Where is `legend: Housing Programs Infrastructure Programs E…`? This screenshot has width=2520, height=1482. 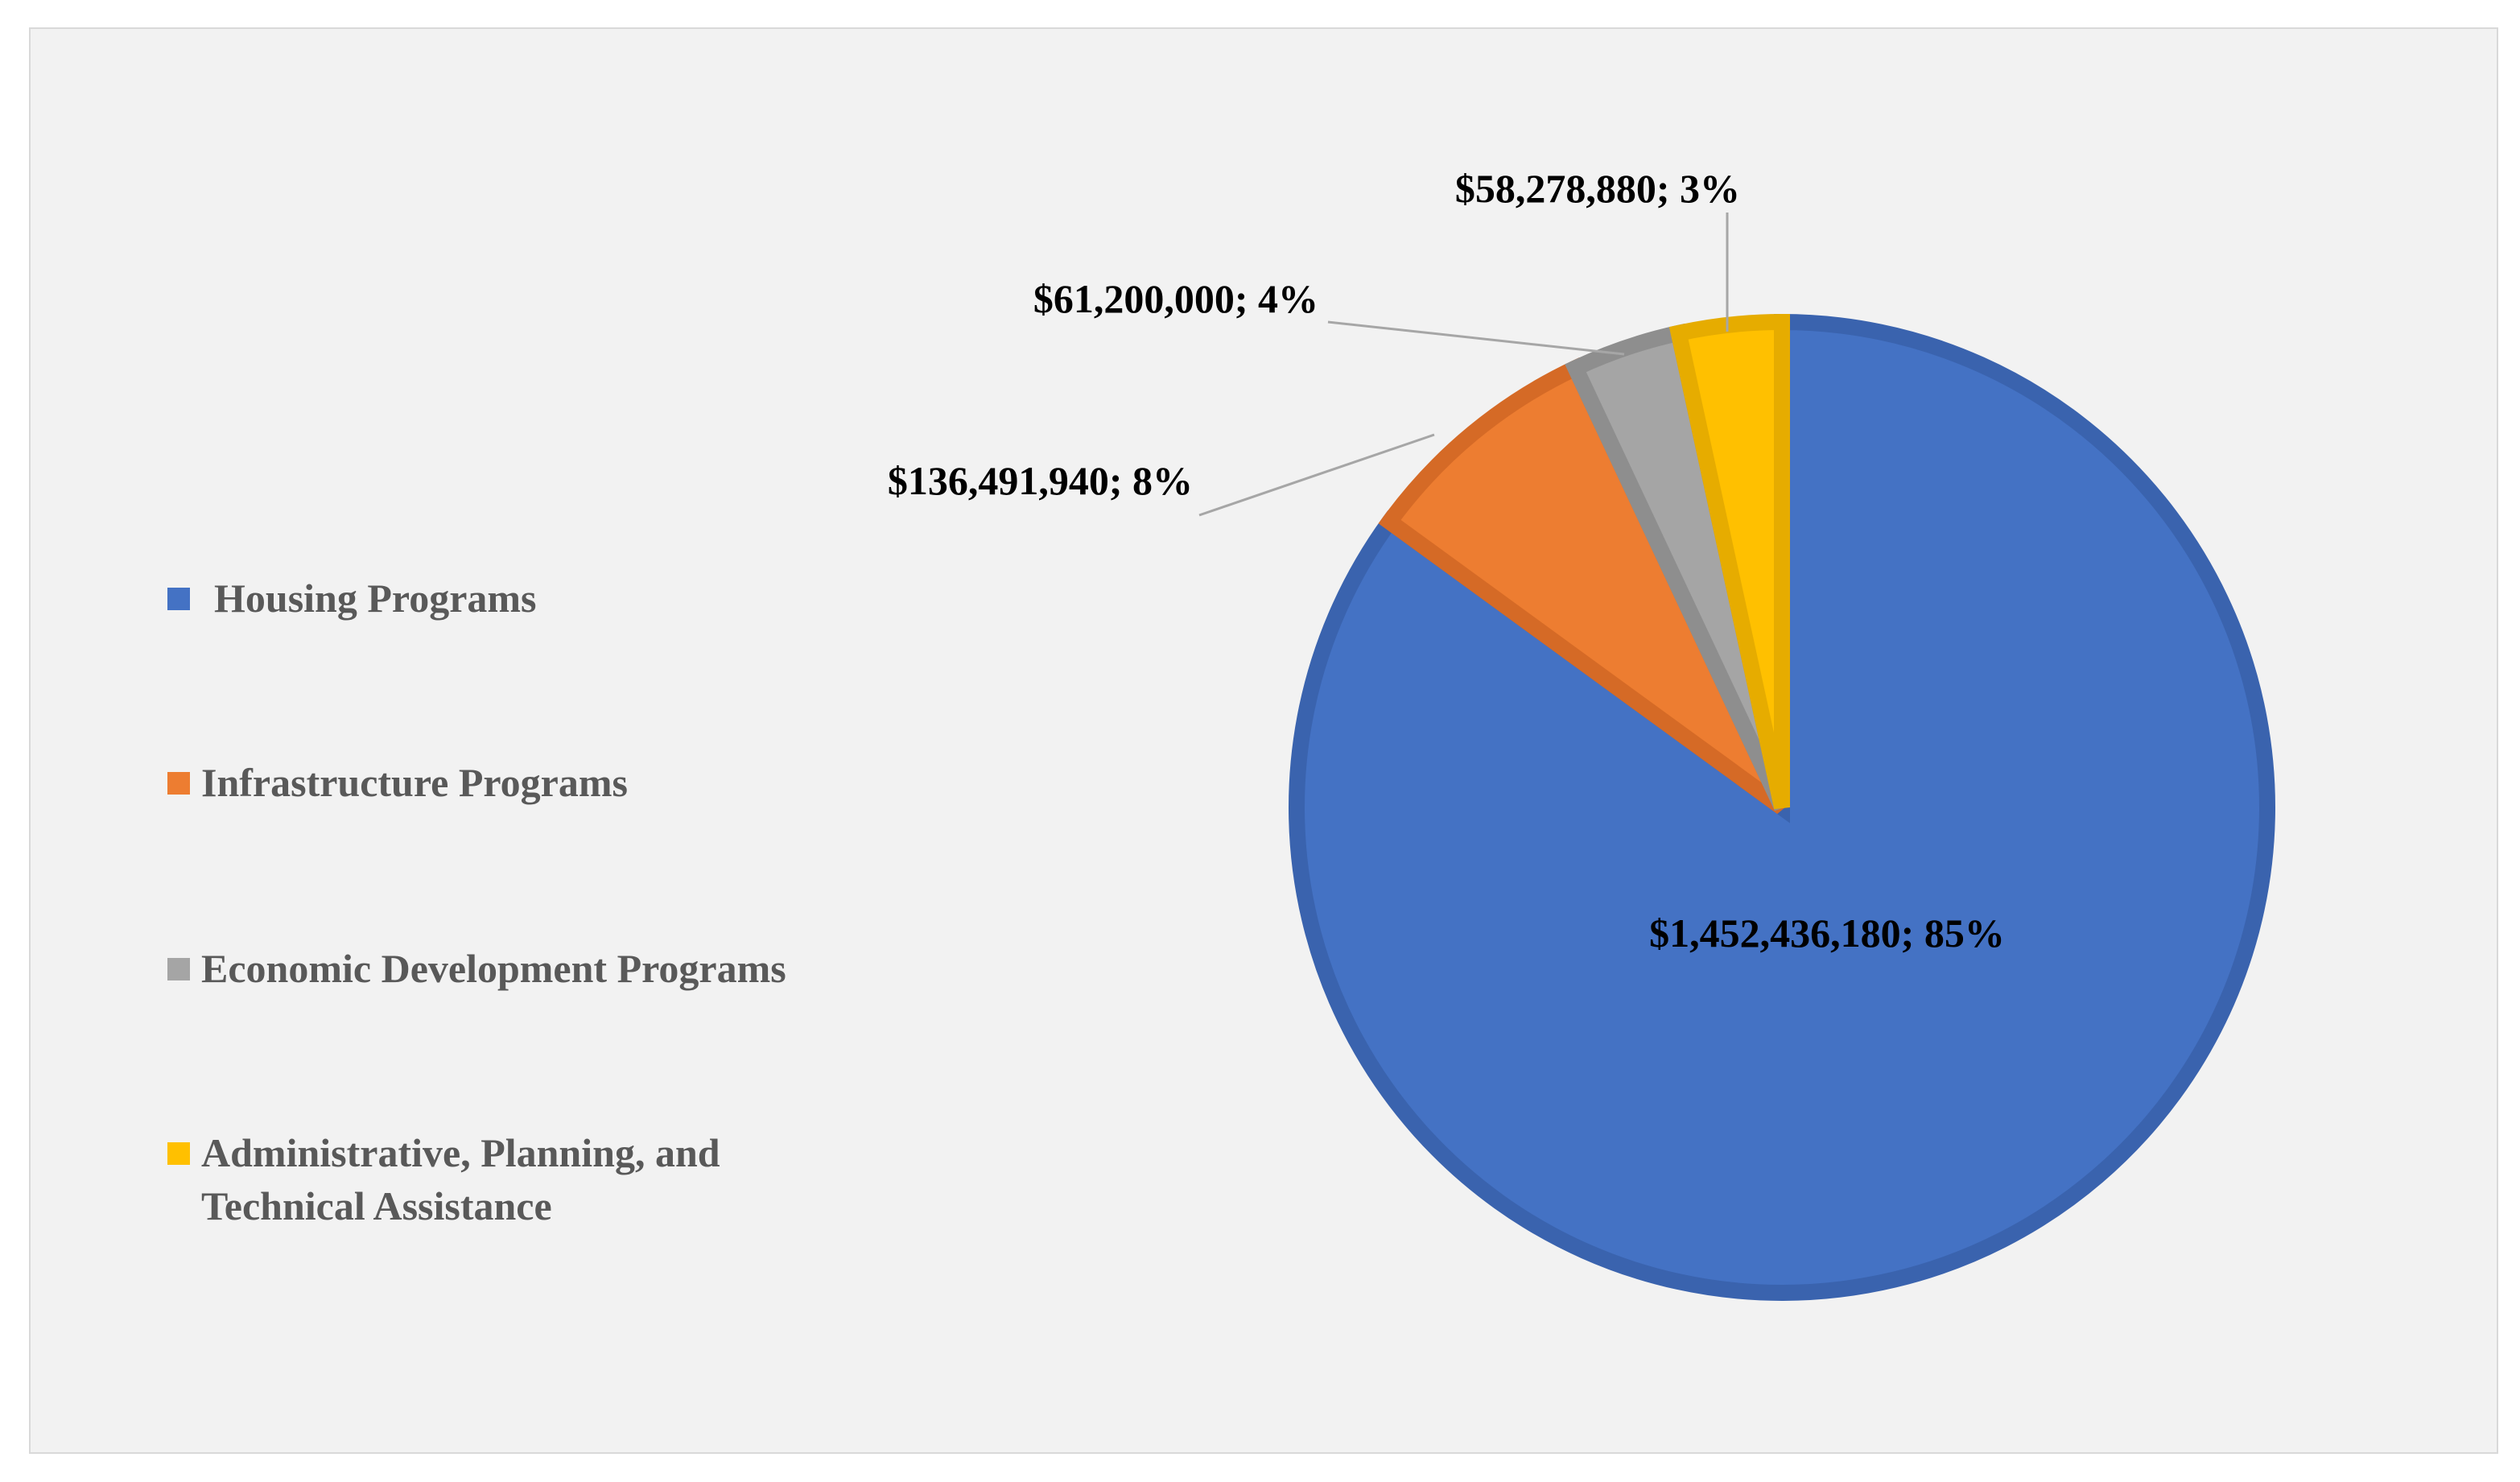 legend: Housing Programs Infrastructure Programs E… is located at coordinates (476, 902).